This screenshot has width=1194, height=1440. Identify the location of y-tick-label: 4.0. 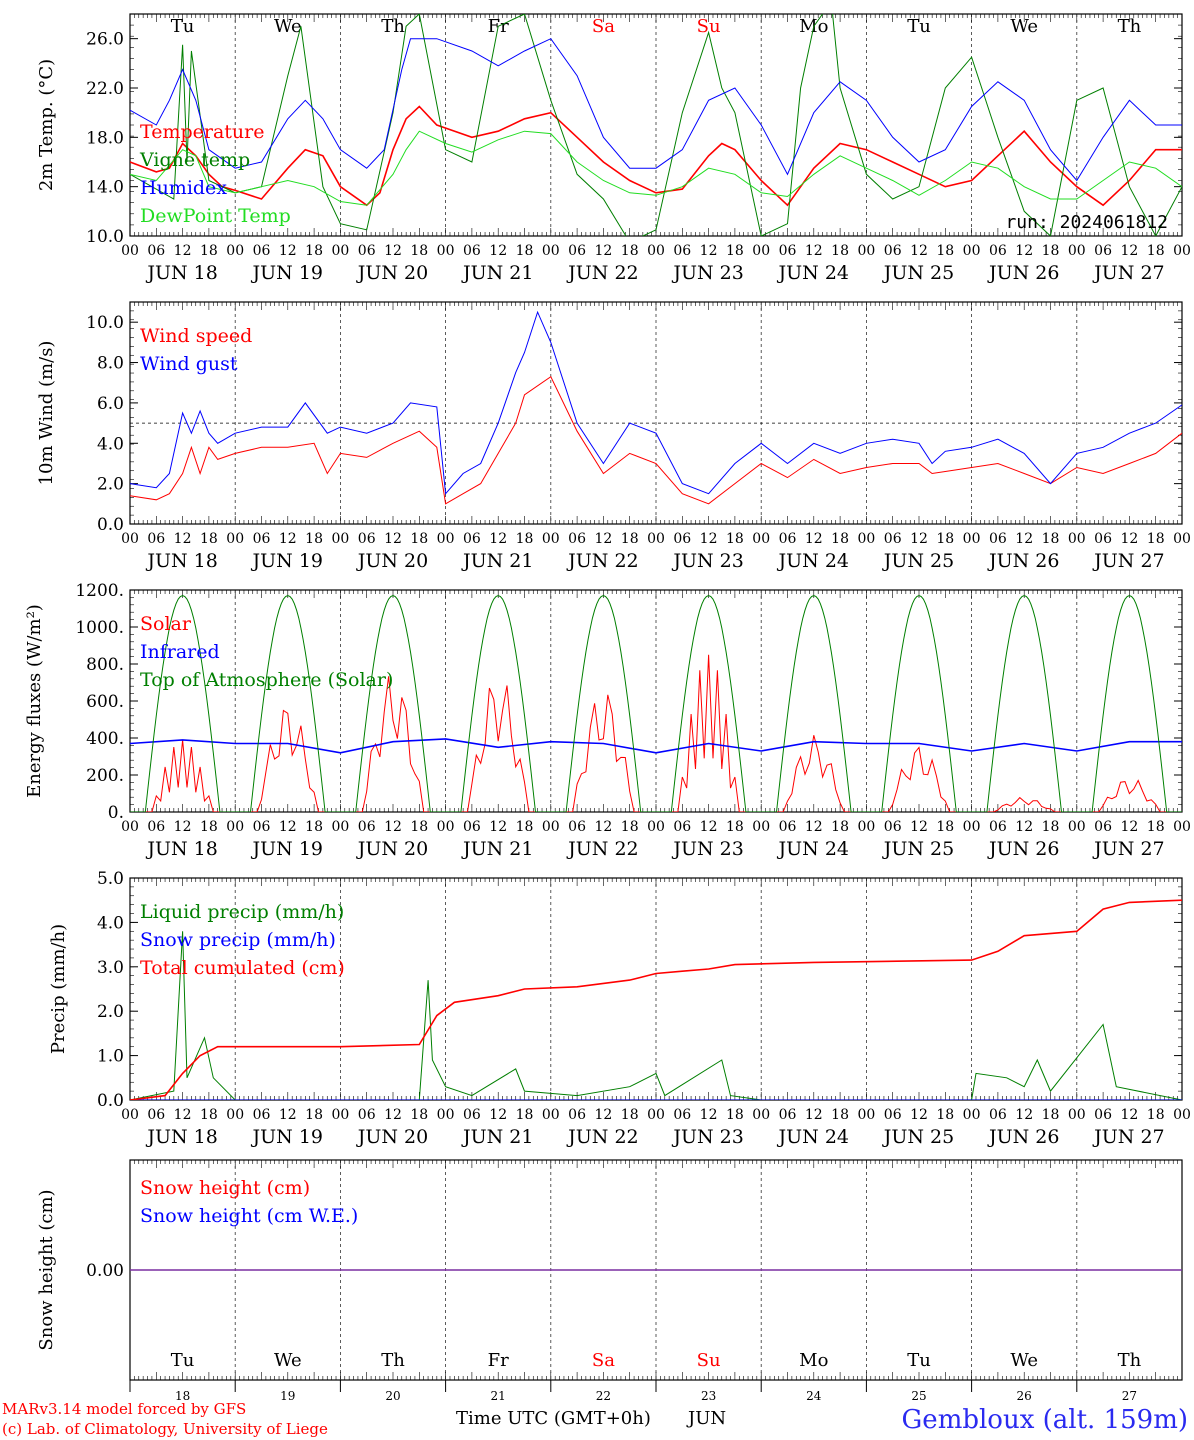
(110, 923).